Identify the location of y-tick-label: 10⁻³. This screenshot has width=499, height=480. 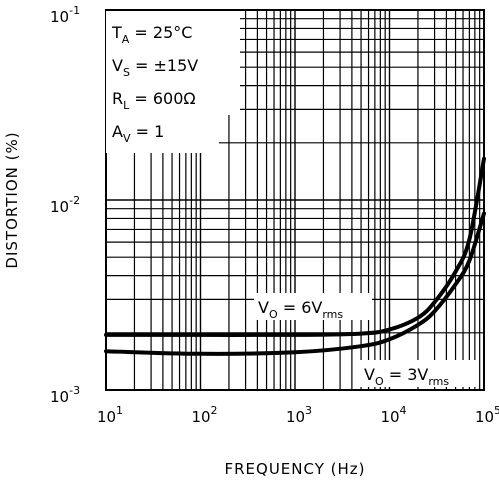
(65, 395).